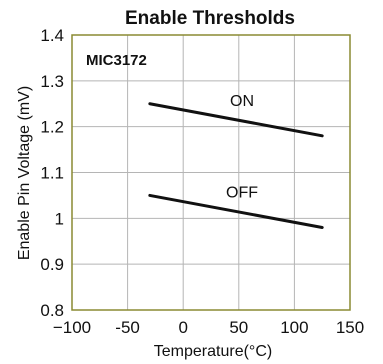  I want to click on series-label-off: OFF, so click(242, 192).